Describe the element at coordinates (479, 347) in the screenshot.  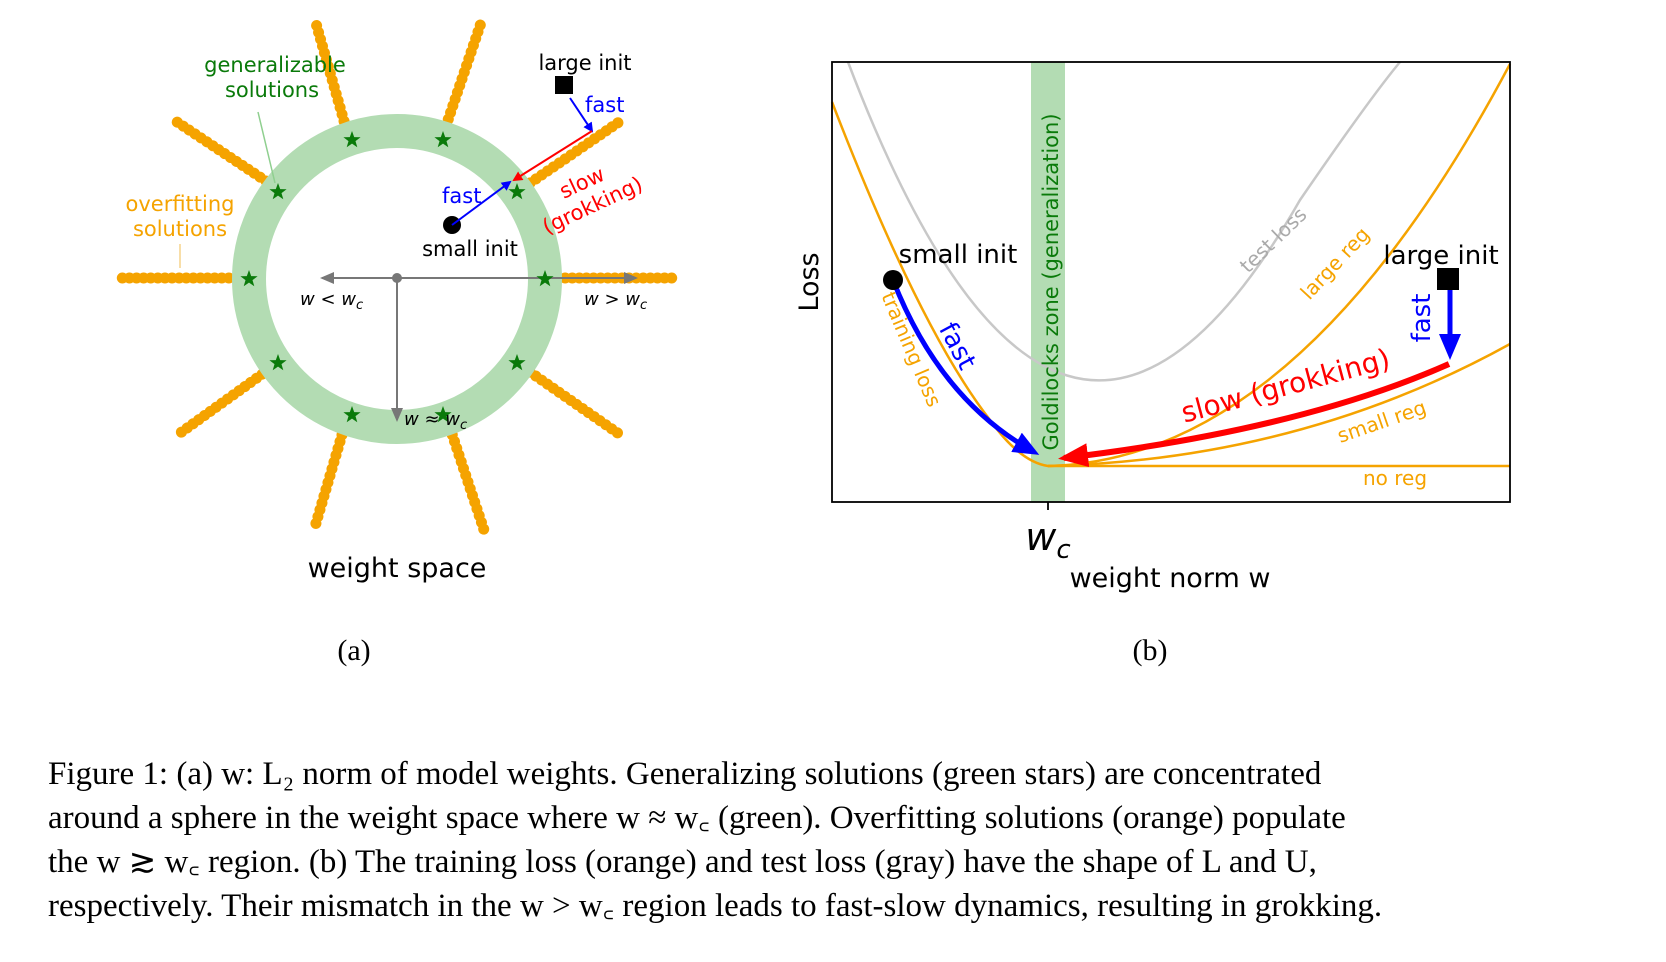
I see `norm-arrows` at that location.